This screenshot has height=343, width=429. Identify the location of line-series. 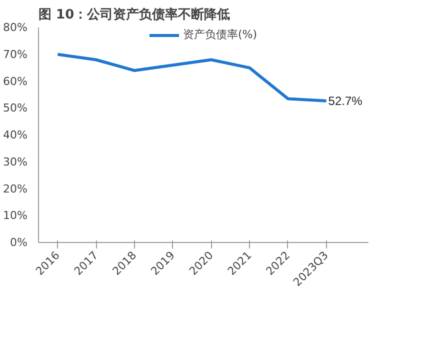
(192, 77).